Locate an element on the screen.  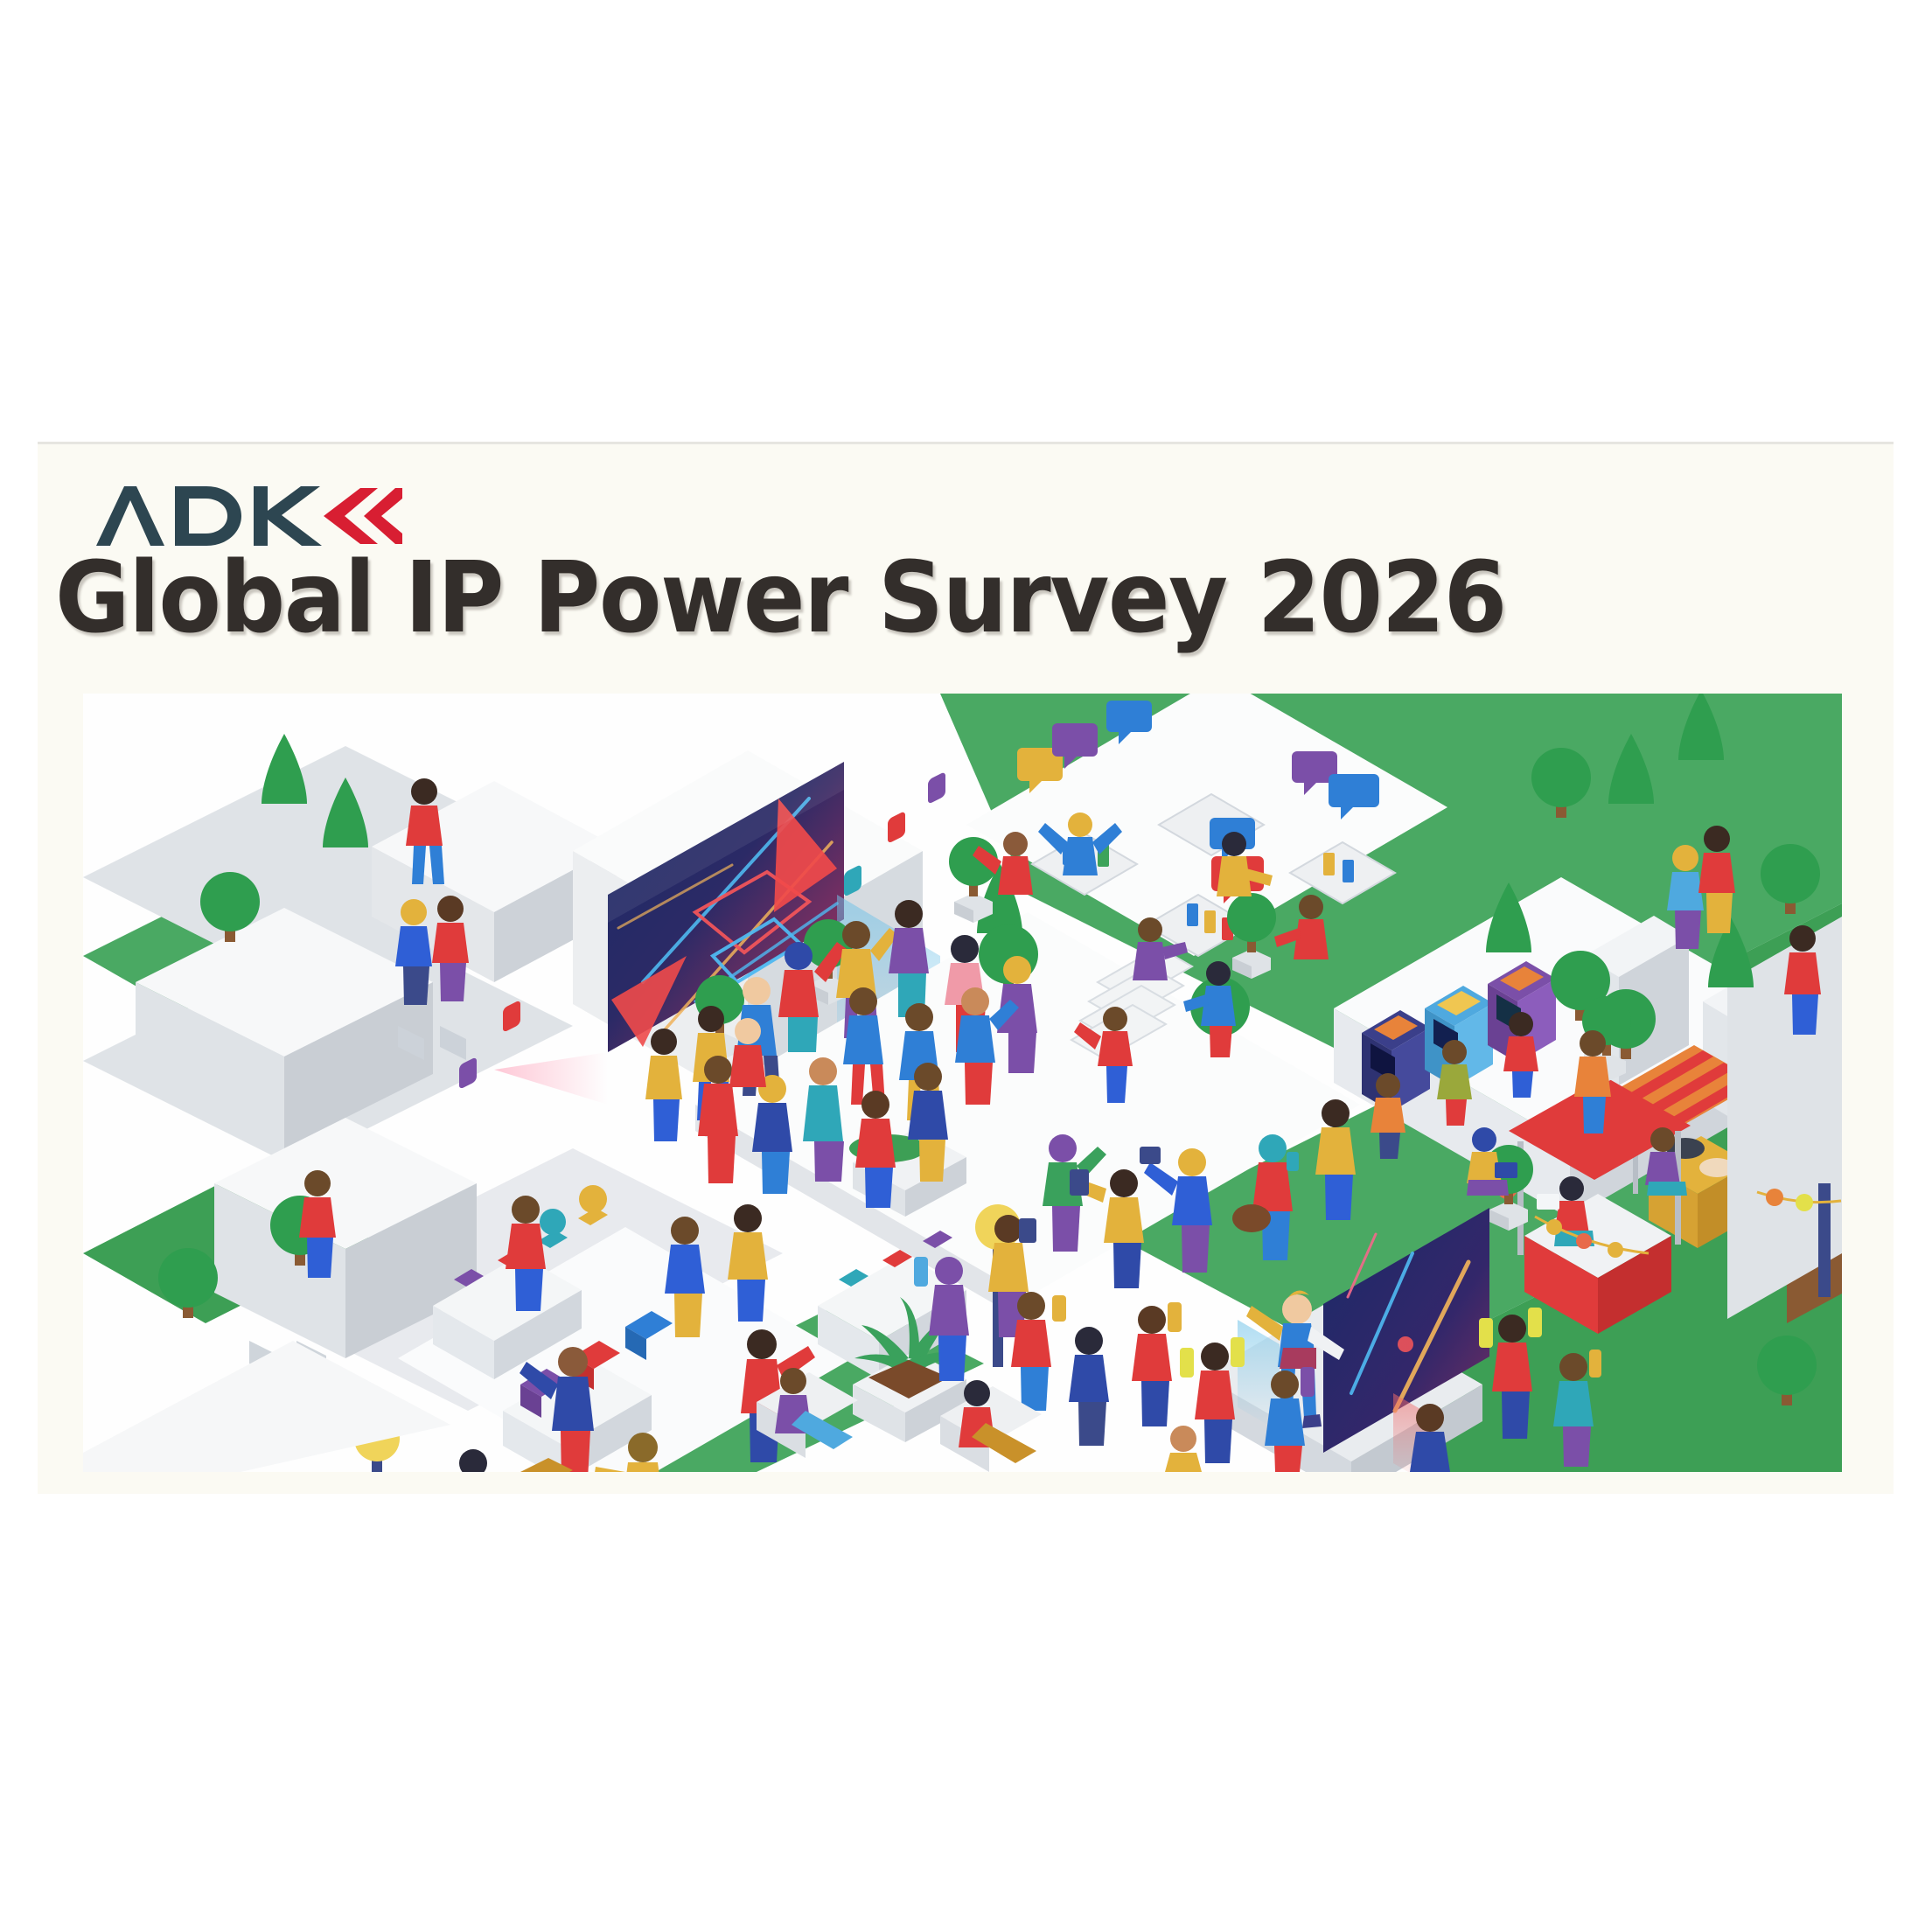
page-title: Global IP Power Survey 2026 is located at coordinates (781, 598).